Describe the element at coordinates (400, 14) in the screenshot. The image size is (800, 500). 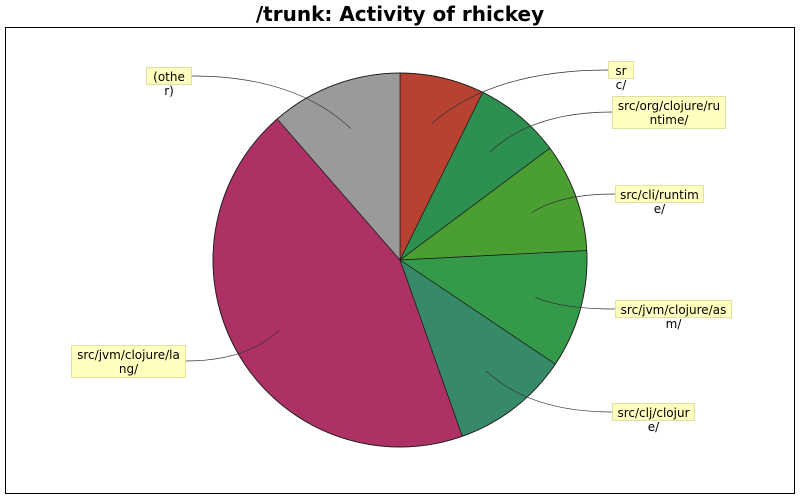
I see `chart-title: /trunk: Activity of rhickey` at that location.